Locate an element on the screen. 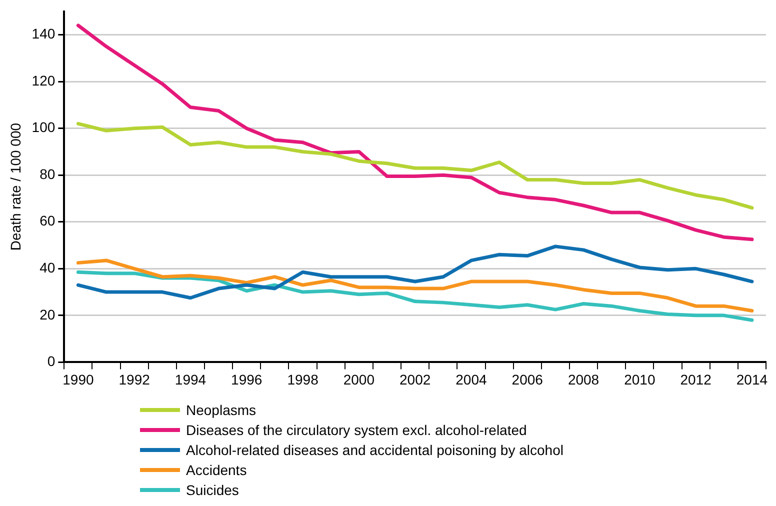 This screenshot has width=776, height=506. y-tick-label: 0 is located at coordinates (51, 361).